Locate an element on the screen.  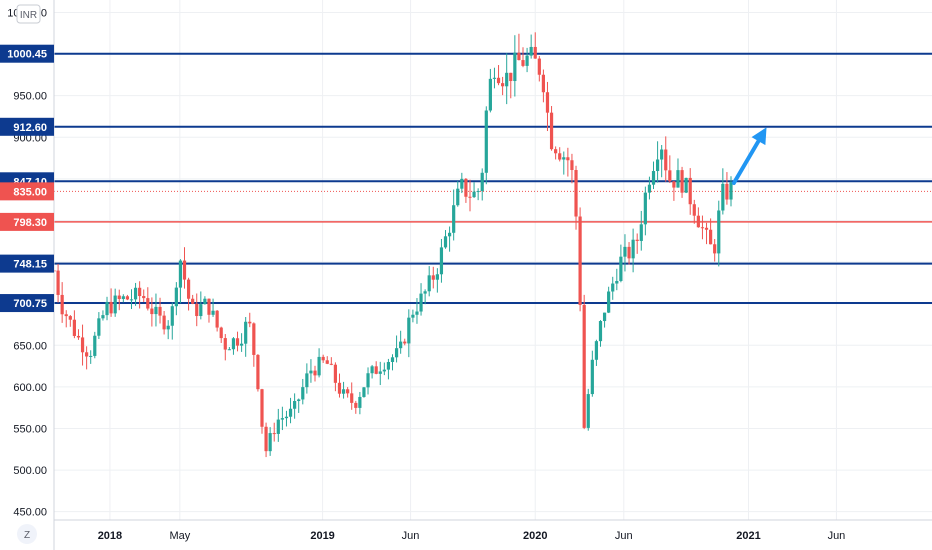
level-badge: 912.60 is located at coordinates (27, 126).